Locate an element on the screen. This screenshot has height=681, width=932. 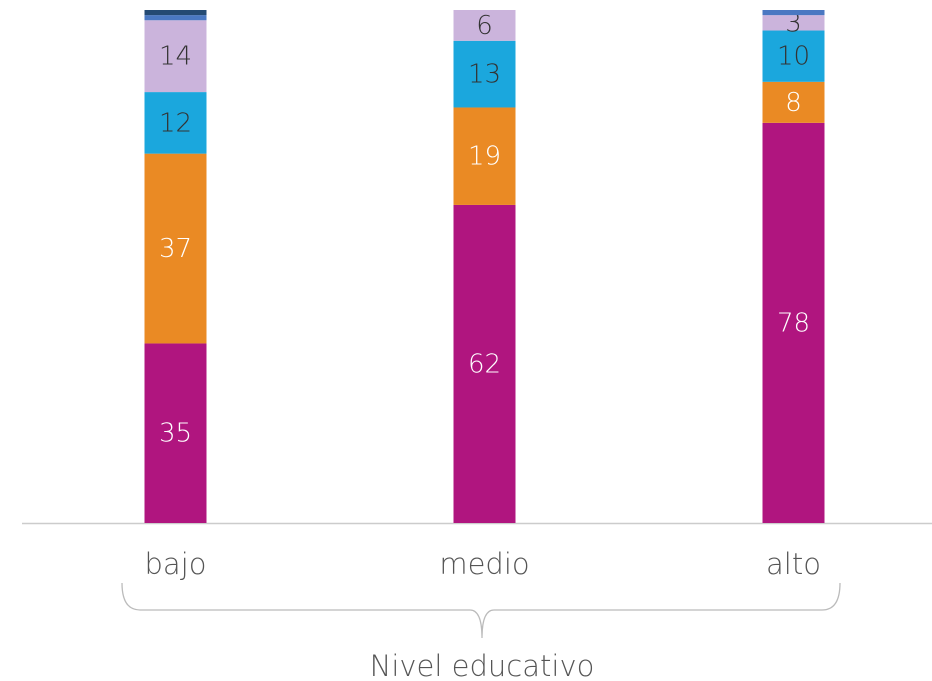
x-tick-label: alto is located at coordinates (793, 564).